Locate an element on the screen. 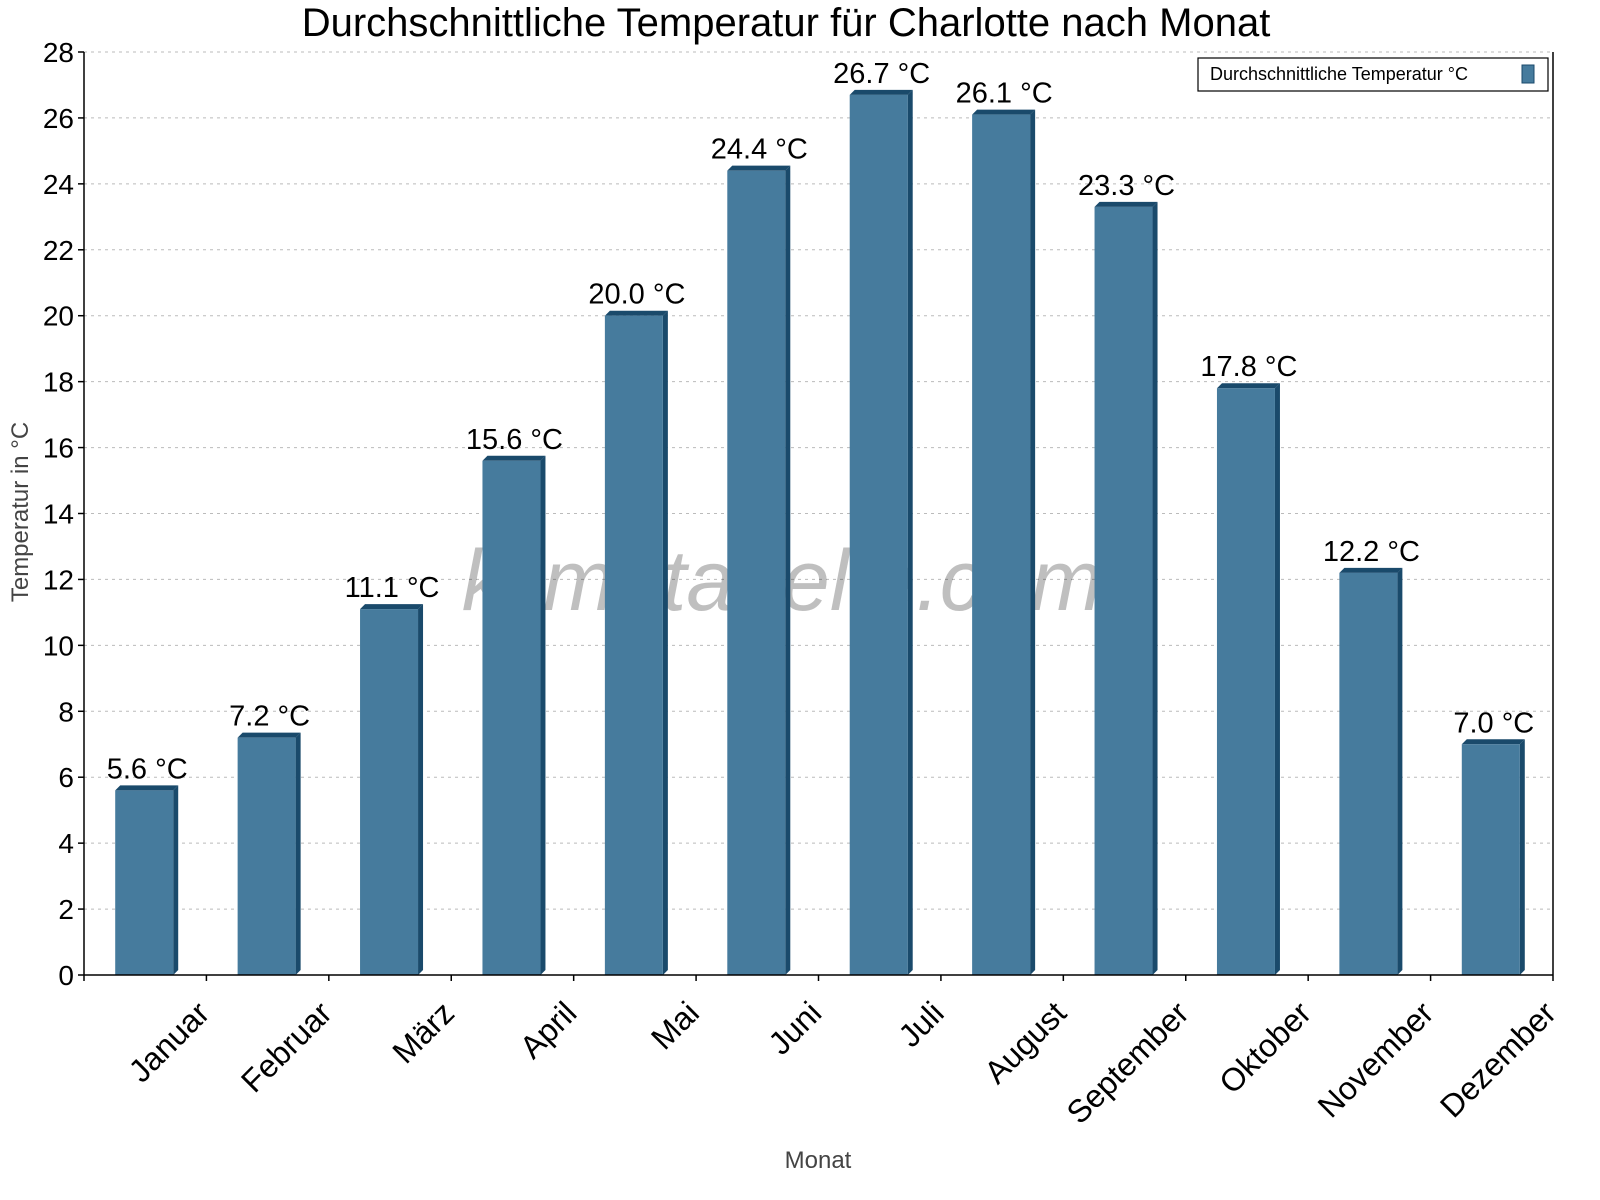 The image size is (1600, 1200). y-tick-label: 10 is located at coordinates (58, 645).